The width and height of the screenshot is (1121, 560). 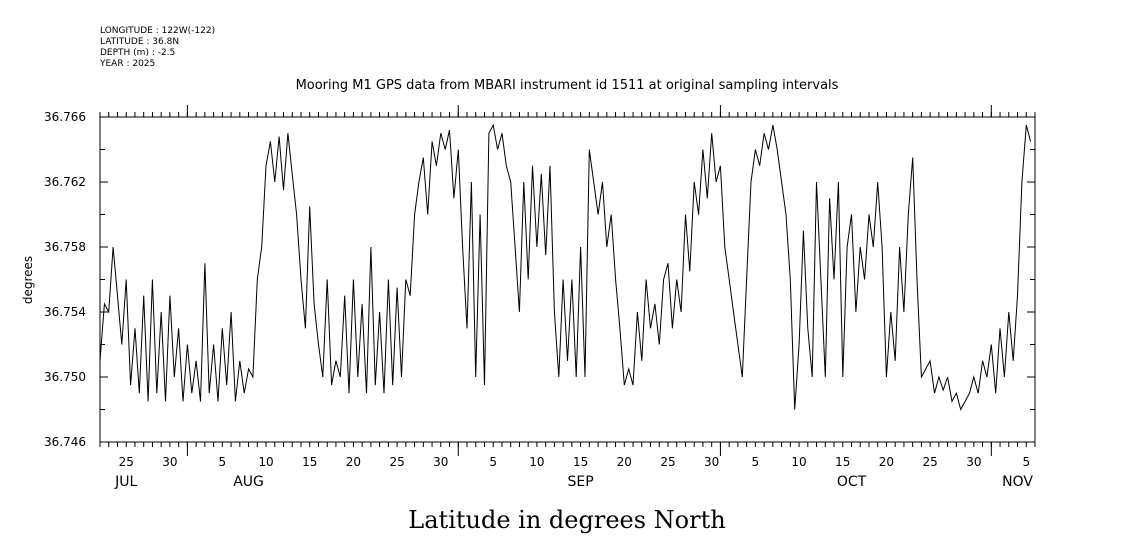 I want to click on y-tick-label: 36.762, so click(x=65, y=182).